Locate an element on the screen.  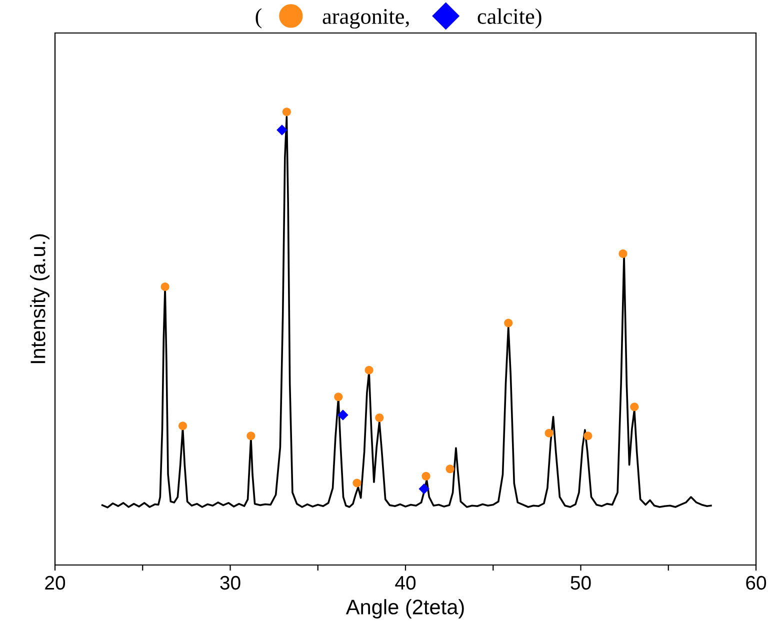
x-tick-label: 40 is located at coordinates (405, 583).